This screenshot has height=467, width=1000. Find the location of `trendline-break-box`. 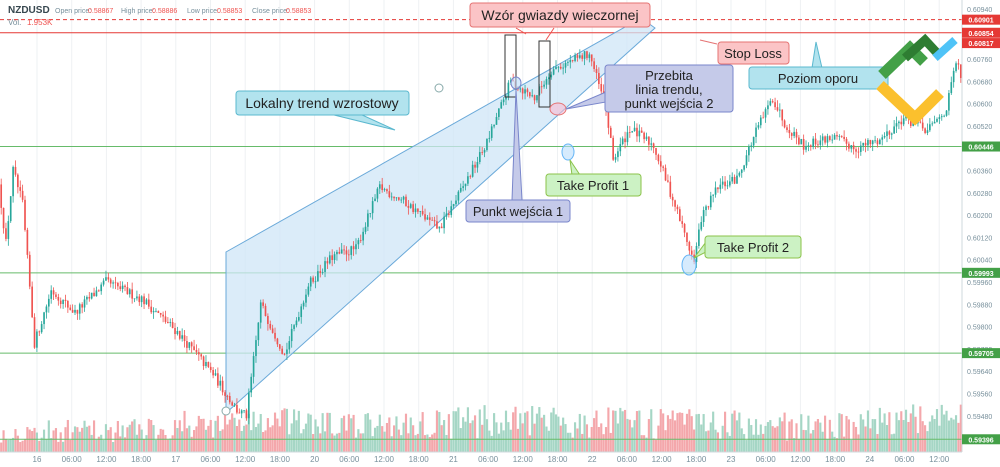

trendline-break-box is located at coordinates (669, 88).